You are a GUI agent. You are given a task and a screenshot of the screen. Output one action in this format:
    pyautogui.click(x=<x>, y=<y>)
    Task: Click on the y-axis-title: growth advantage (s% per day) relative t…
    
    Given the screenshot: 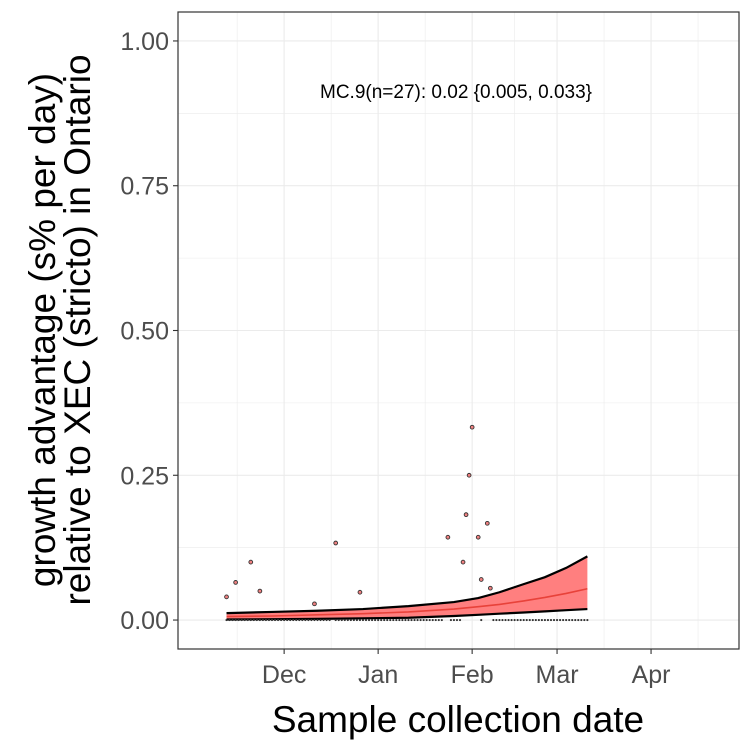 What is the action you would take?
    pyautogui.click(x=60, y=329)
    